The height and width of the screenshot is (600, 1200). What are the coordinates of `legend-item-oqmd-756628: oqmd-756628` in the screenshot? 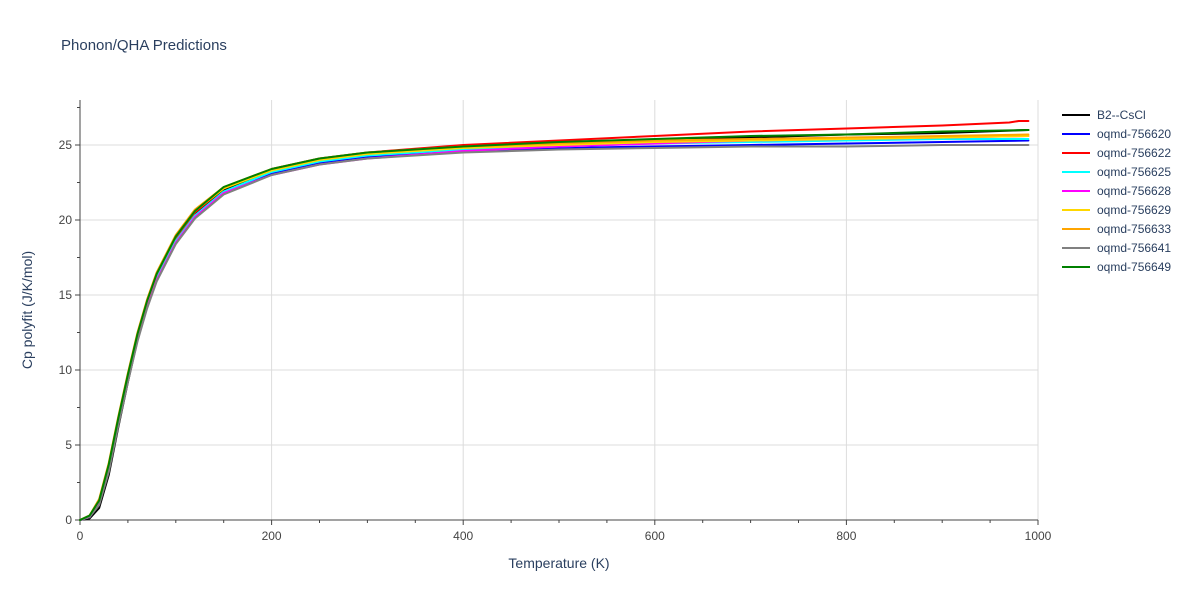 It's located at (1116, 191).